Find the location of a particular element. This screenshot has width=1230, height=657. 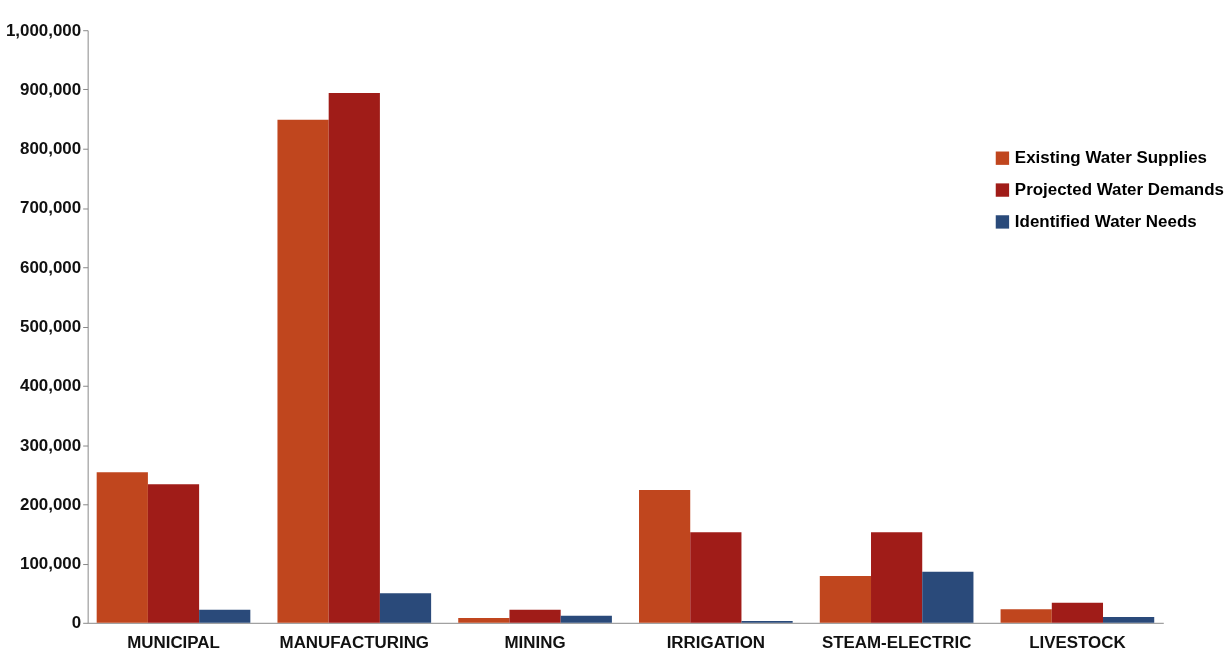

legend-label: Existing Water Supplies is located at coordinates (1111, 158).